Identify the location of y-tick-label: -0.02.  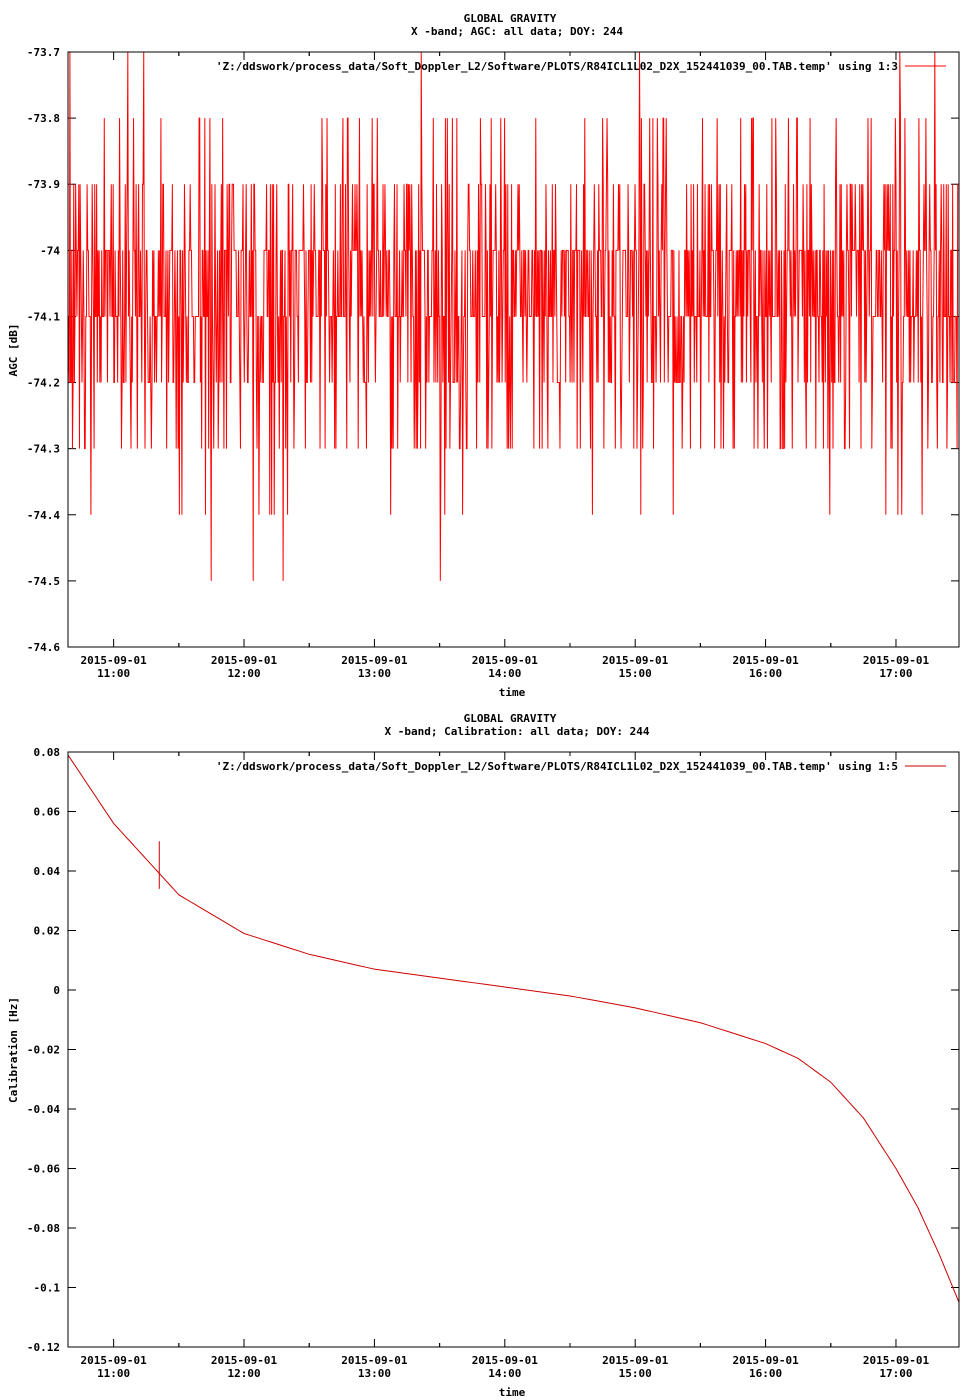
(43, 1050).